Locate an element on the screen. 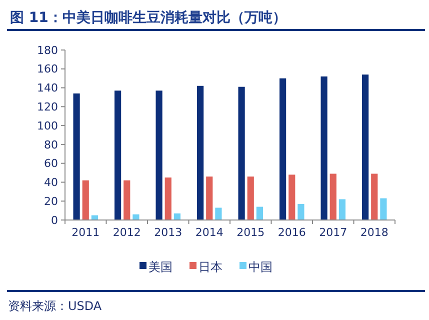 The height and width of the screenshot is (320, 429). x-tick-label: 2011 is located at coordinates (86, 232).